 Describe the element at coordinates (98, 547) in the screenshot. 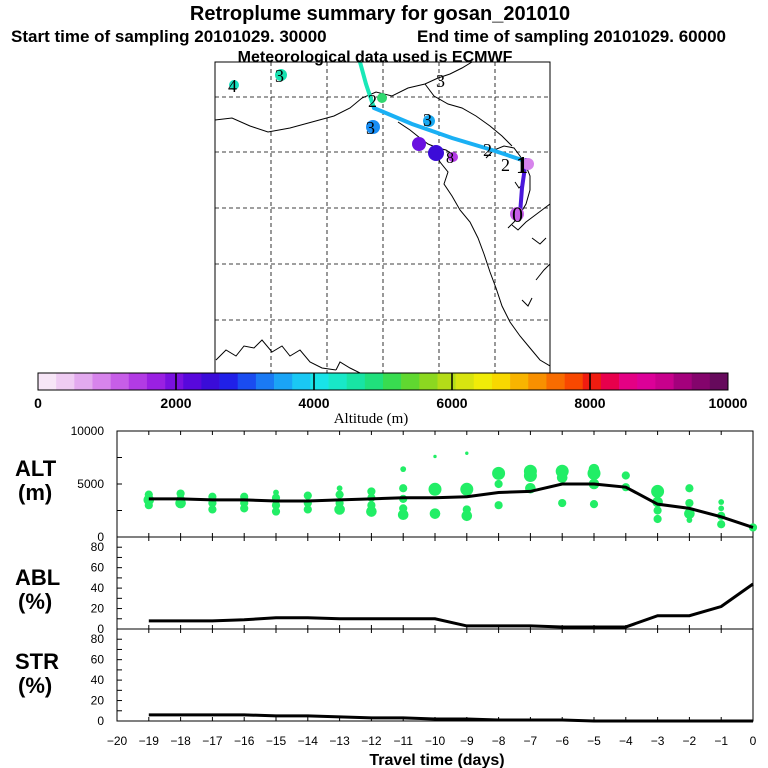

I see `abl-ytick: 80` at that location.